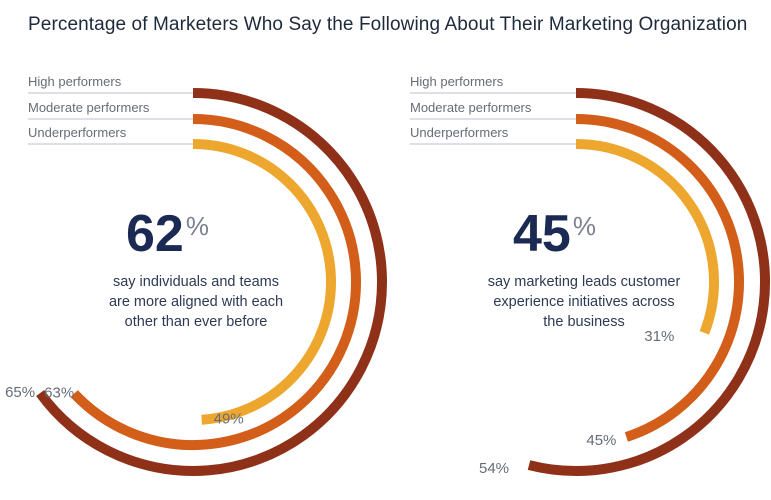 This screenshot has width=771, height=500. What do you see at coordinates (59, 393) in the screenshot?
I see `value-label: 63%` at bounding box center [59, 393].